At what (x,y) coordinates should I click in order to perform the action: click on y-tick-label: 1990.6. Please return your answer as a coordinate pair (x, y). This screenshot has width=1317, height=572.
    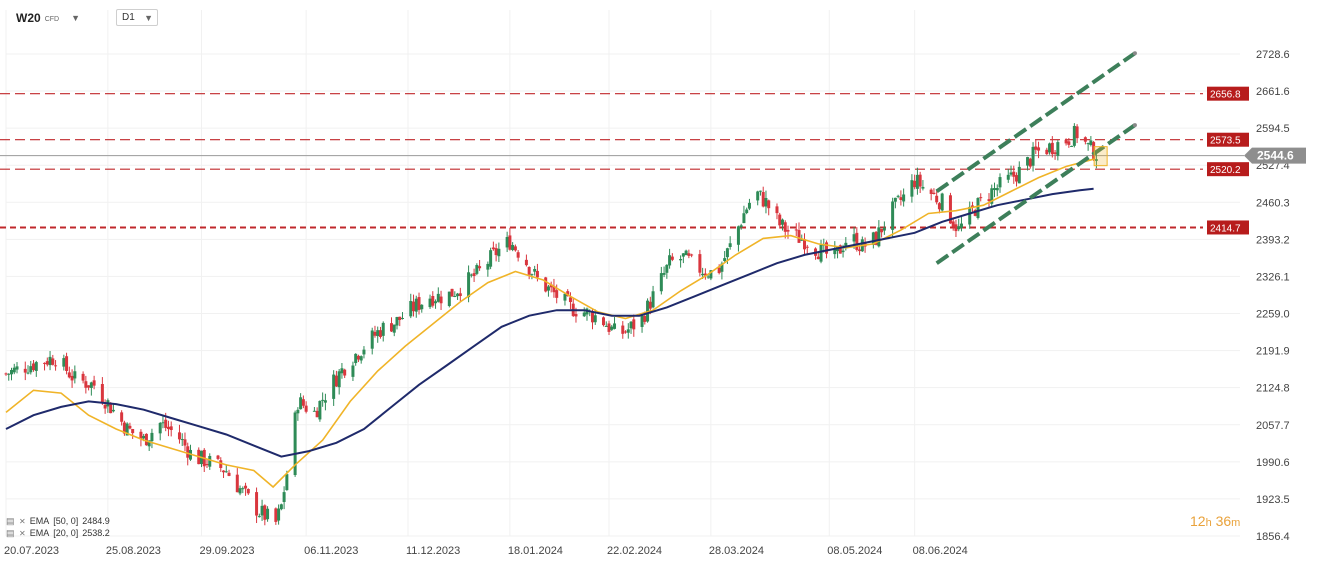
    Looking at the image, I should click on (1273, 463).